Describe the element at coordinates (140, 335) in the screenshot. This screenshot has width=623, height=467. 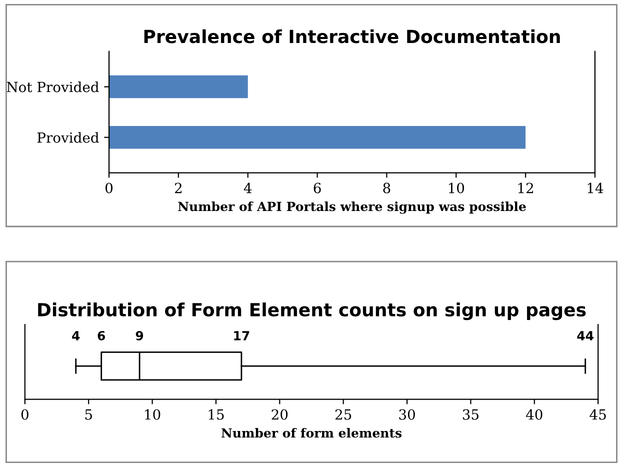
I see `annotation: 9` at that location.